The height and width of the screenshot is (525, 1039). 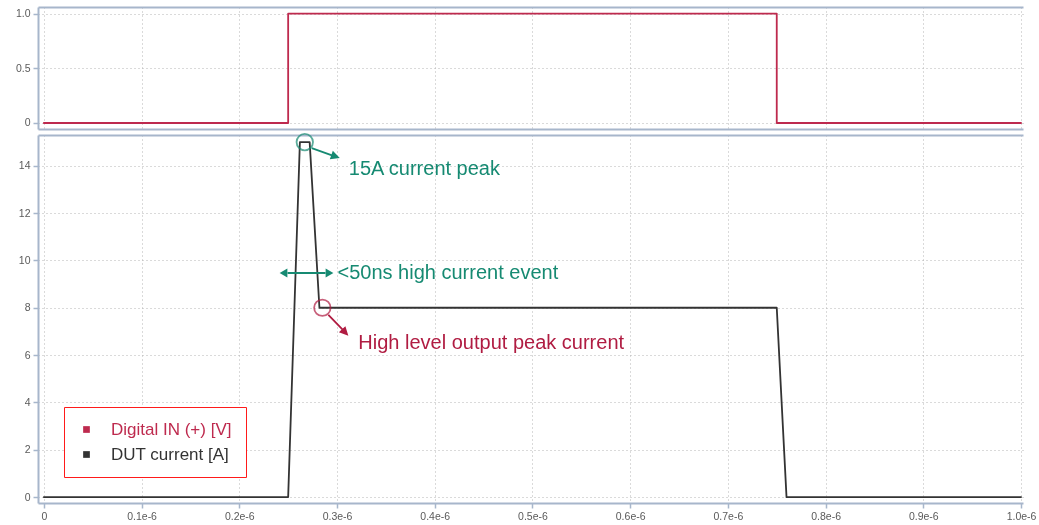 I want to click on x-tick-label: 0.5e-6, so click(x=533, y=515).